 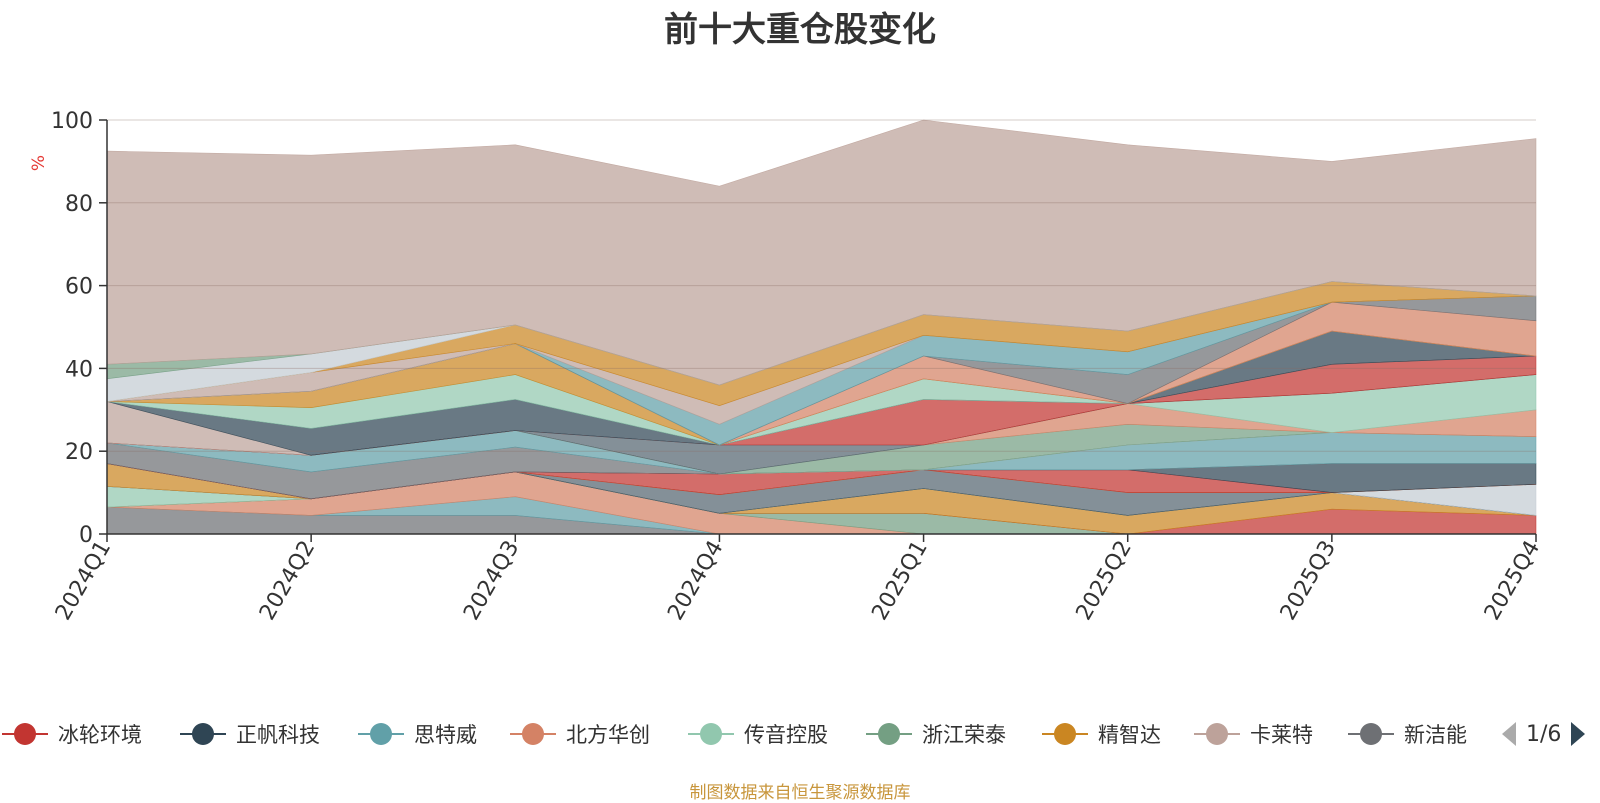 What do you see at coordinates (287, 581) in the screenshot?
I see `x-tick-label: 2024Q2` at bounding box center [287, 581].